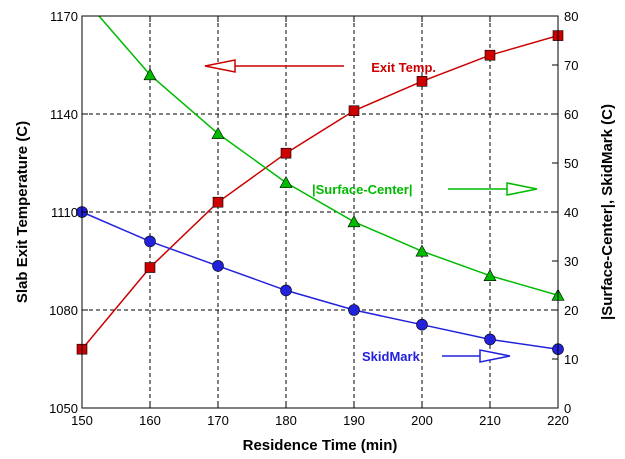  I want to click on x-tick-label: 190, so click(354, 420).